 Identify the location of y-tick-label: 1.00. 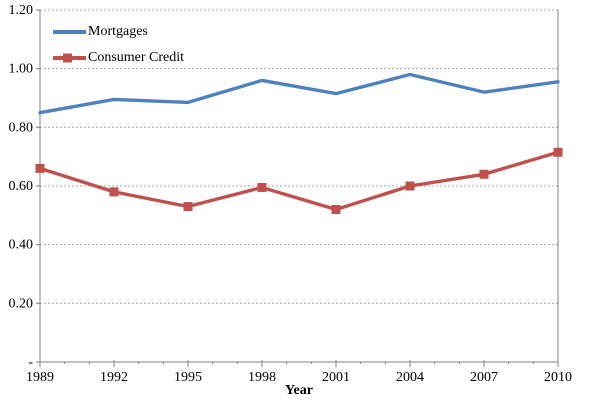
(21, 69).